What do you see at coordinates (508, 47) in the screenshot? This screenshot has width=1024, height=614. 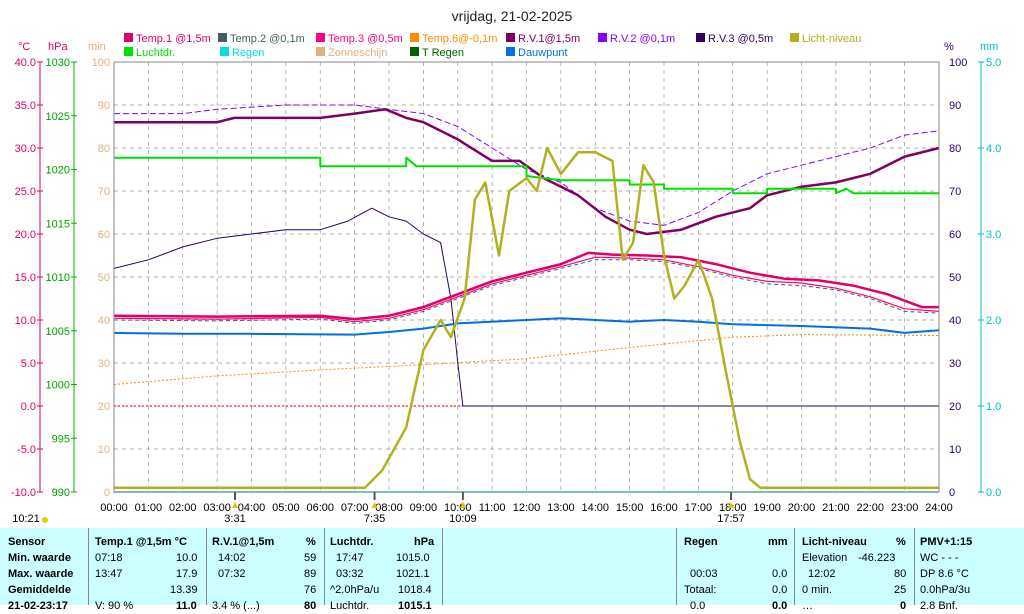 I see `axis-unit-labels: °C hPa min% mm` at bounding box center [508, 47].